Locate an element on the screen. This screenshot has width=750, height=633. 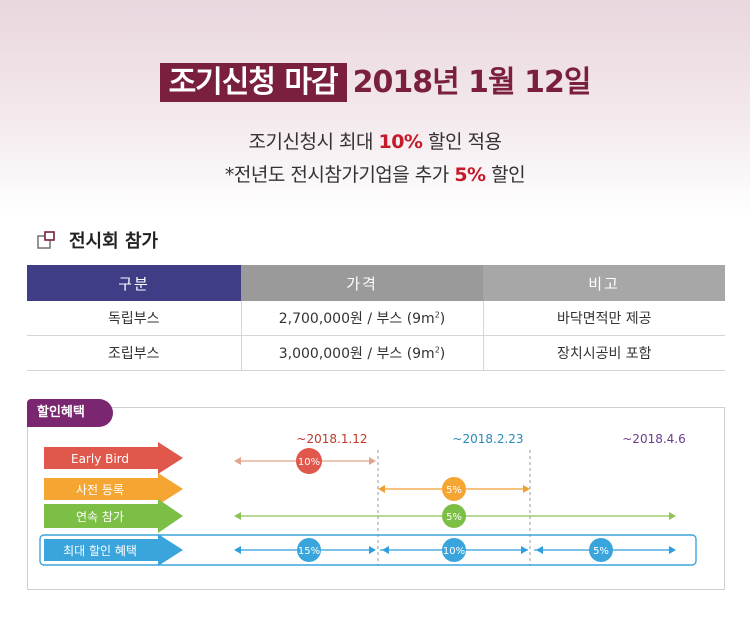
notice-text: *전년도 전시참가기업을 추가 is located at coordinates (339, 175).